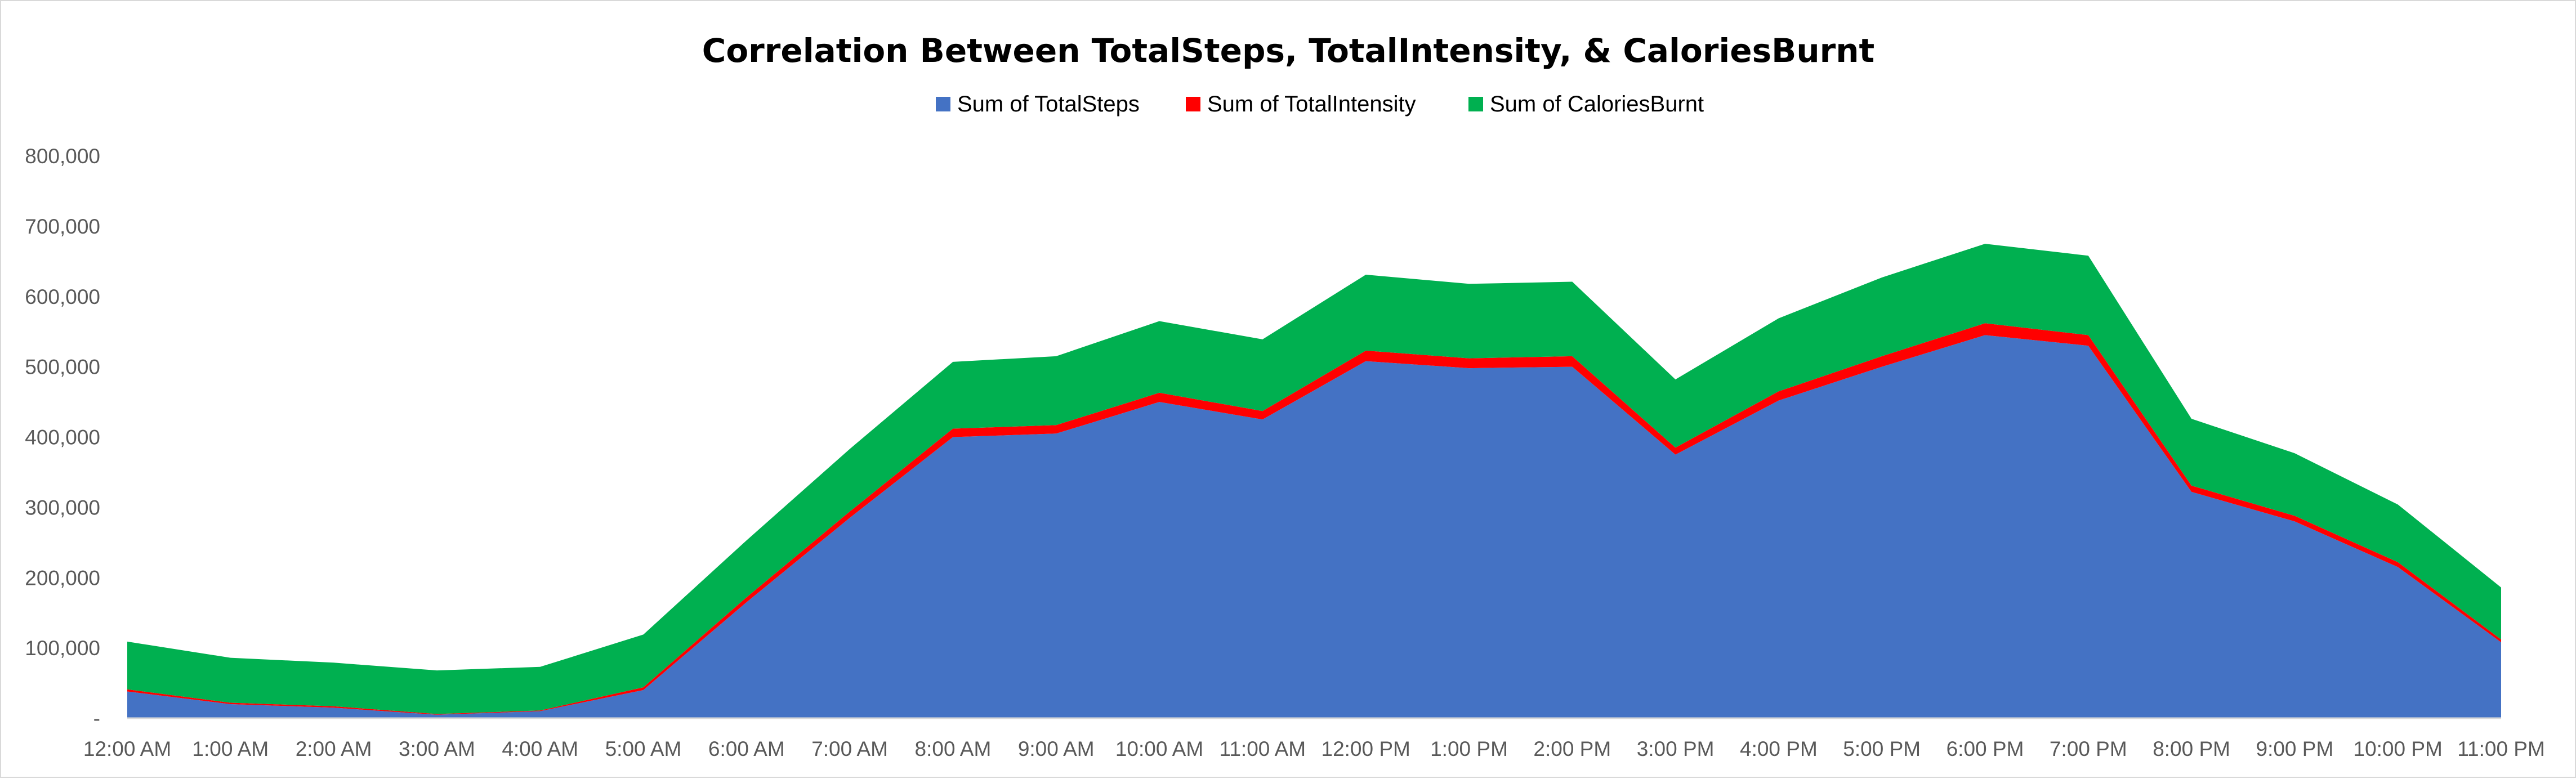 The image size is (2576, 779). Describe the element at coordinates (1263, 748) in the screenshot. I see `x-tick-label: 11:00 AM` at that location.